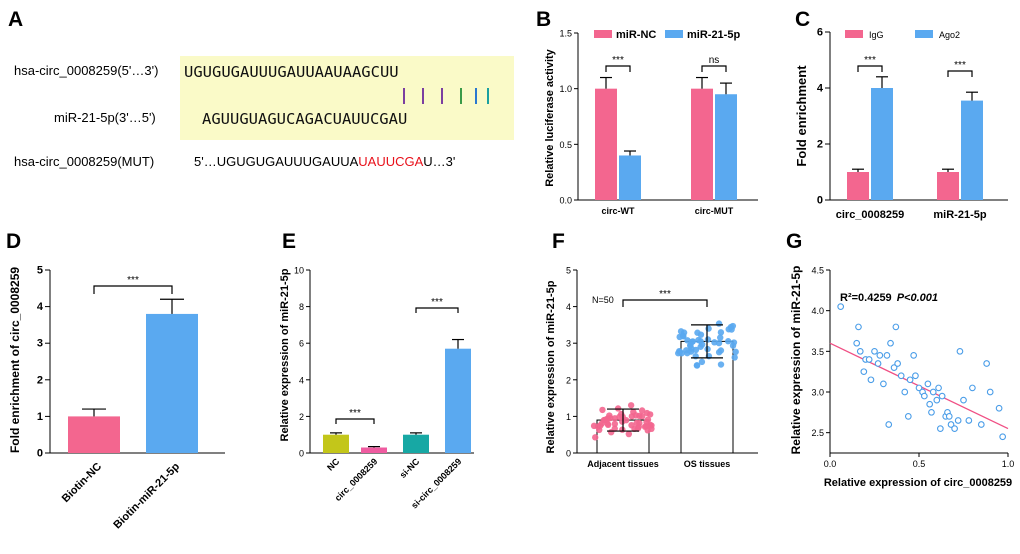 This screenshot has height=554, width=1020. I want to click on bar-e-si-NC, so click(416, 443).